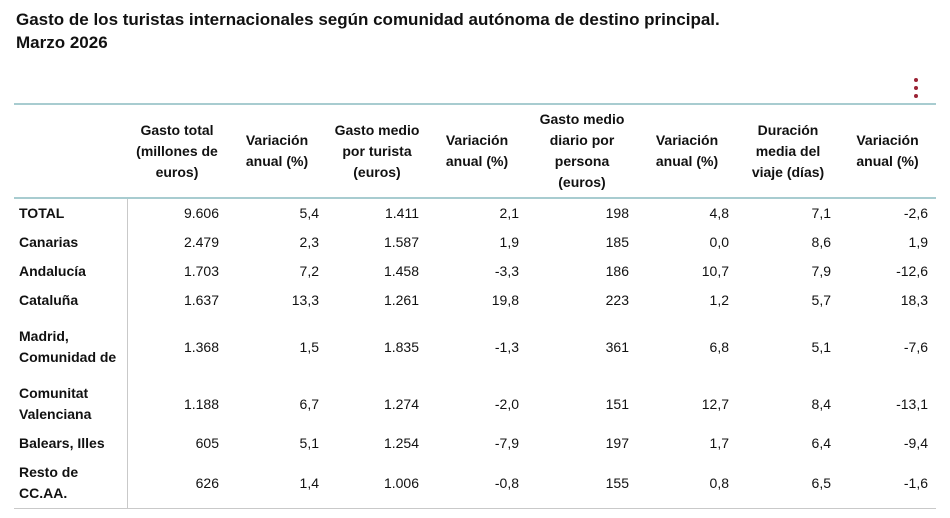 Image resolution: width=950 pixels, height=518 pixels. I want to click on table-cell: 1.637, so click(201, 300).